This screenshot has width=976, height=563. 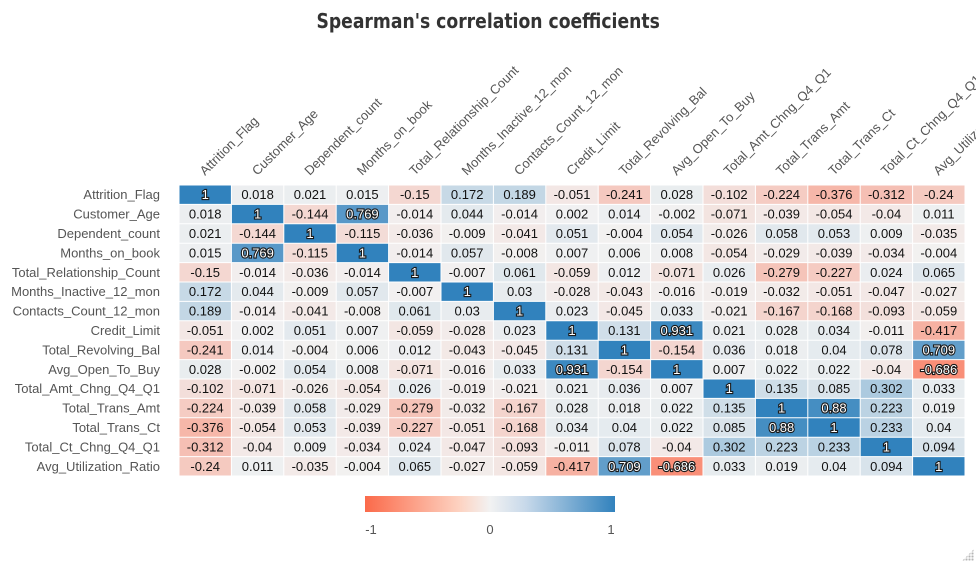 What do you see at coordinates (677, 233) in the screenshot?
I see `cell-value-label: 0.054` at bounding box center [677, 233].